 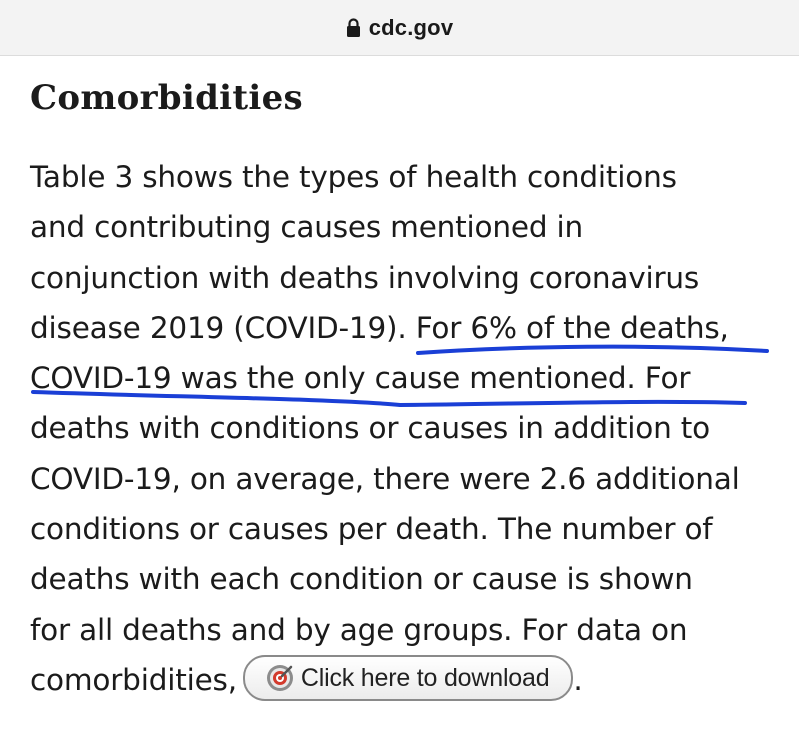 What do you see at coordinates (307, 227) in the screenshot?
I see `paragraph-line: and contributing causes mentioned in` at bounding box center [307, 227].